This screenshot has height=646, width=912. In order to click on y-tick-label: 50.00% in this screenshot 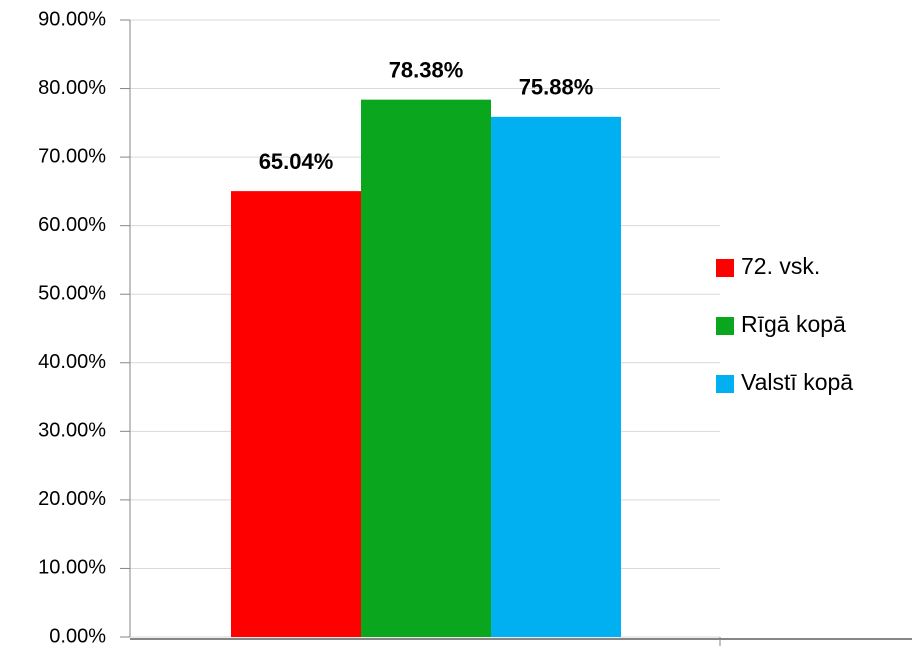, I will do `click(72, 294)`.